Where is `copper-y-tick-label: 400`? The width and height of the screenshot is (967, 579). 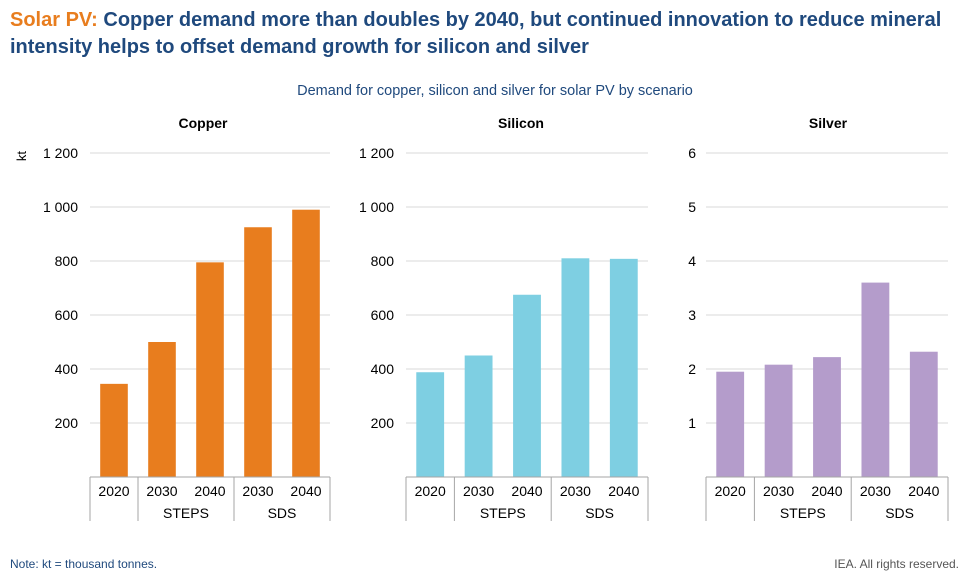
copper-y-tick-label: 400 is located at coordinates (67, 369).